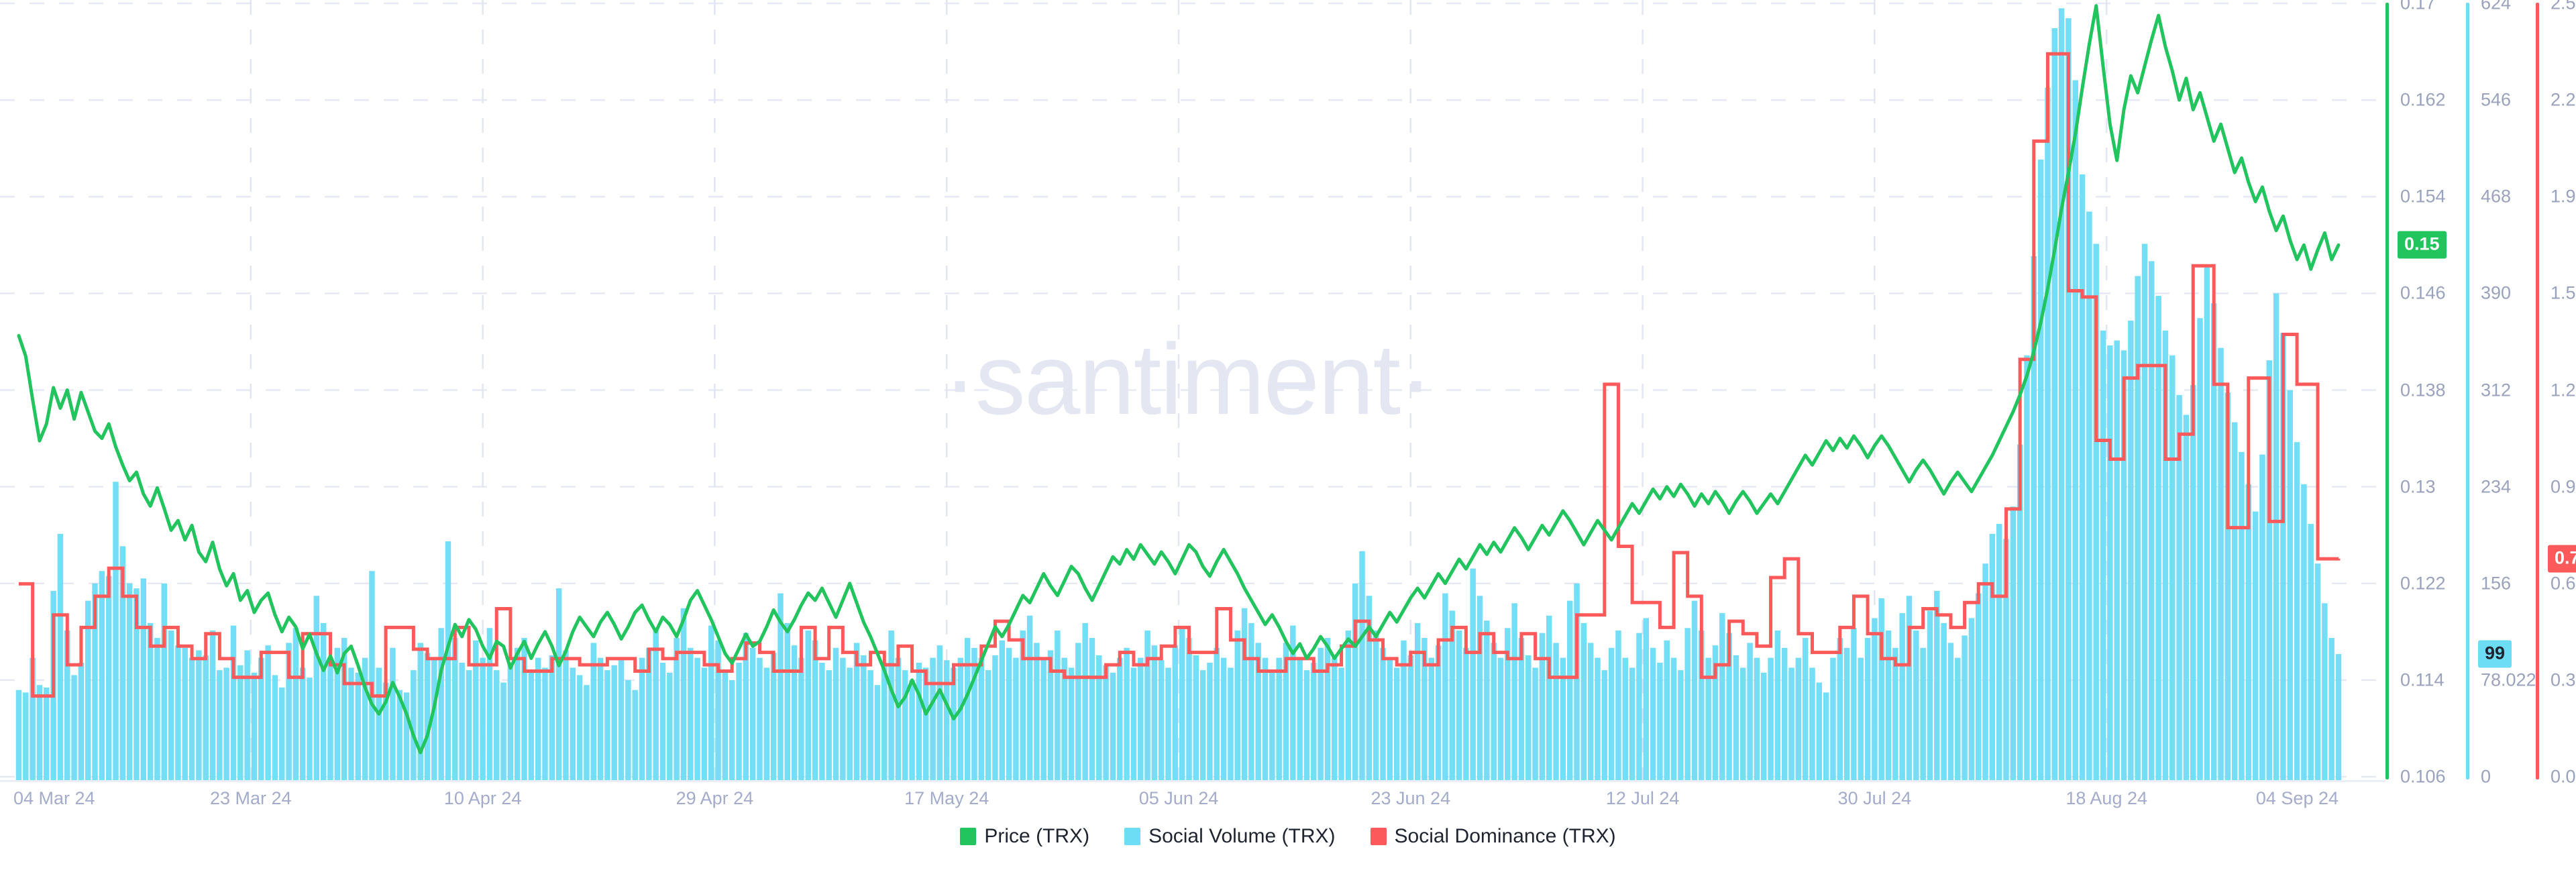  I want to click on axis-tick-label: 624, so click(2496, 7).